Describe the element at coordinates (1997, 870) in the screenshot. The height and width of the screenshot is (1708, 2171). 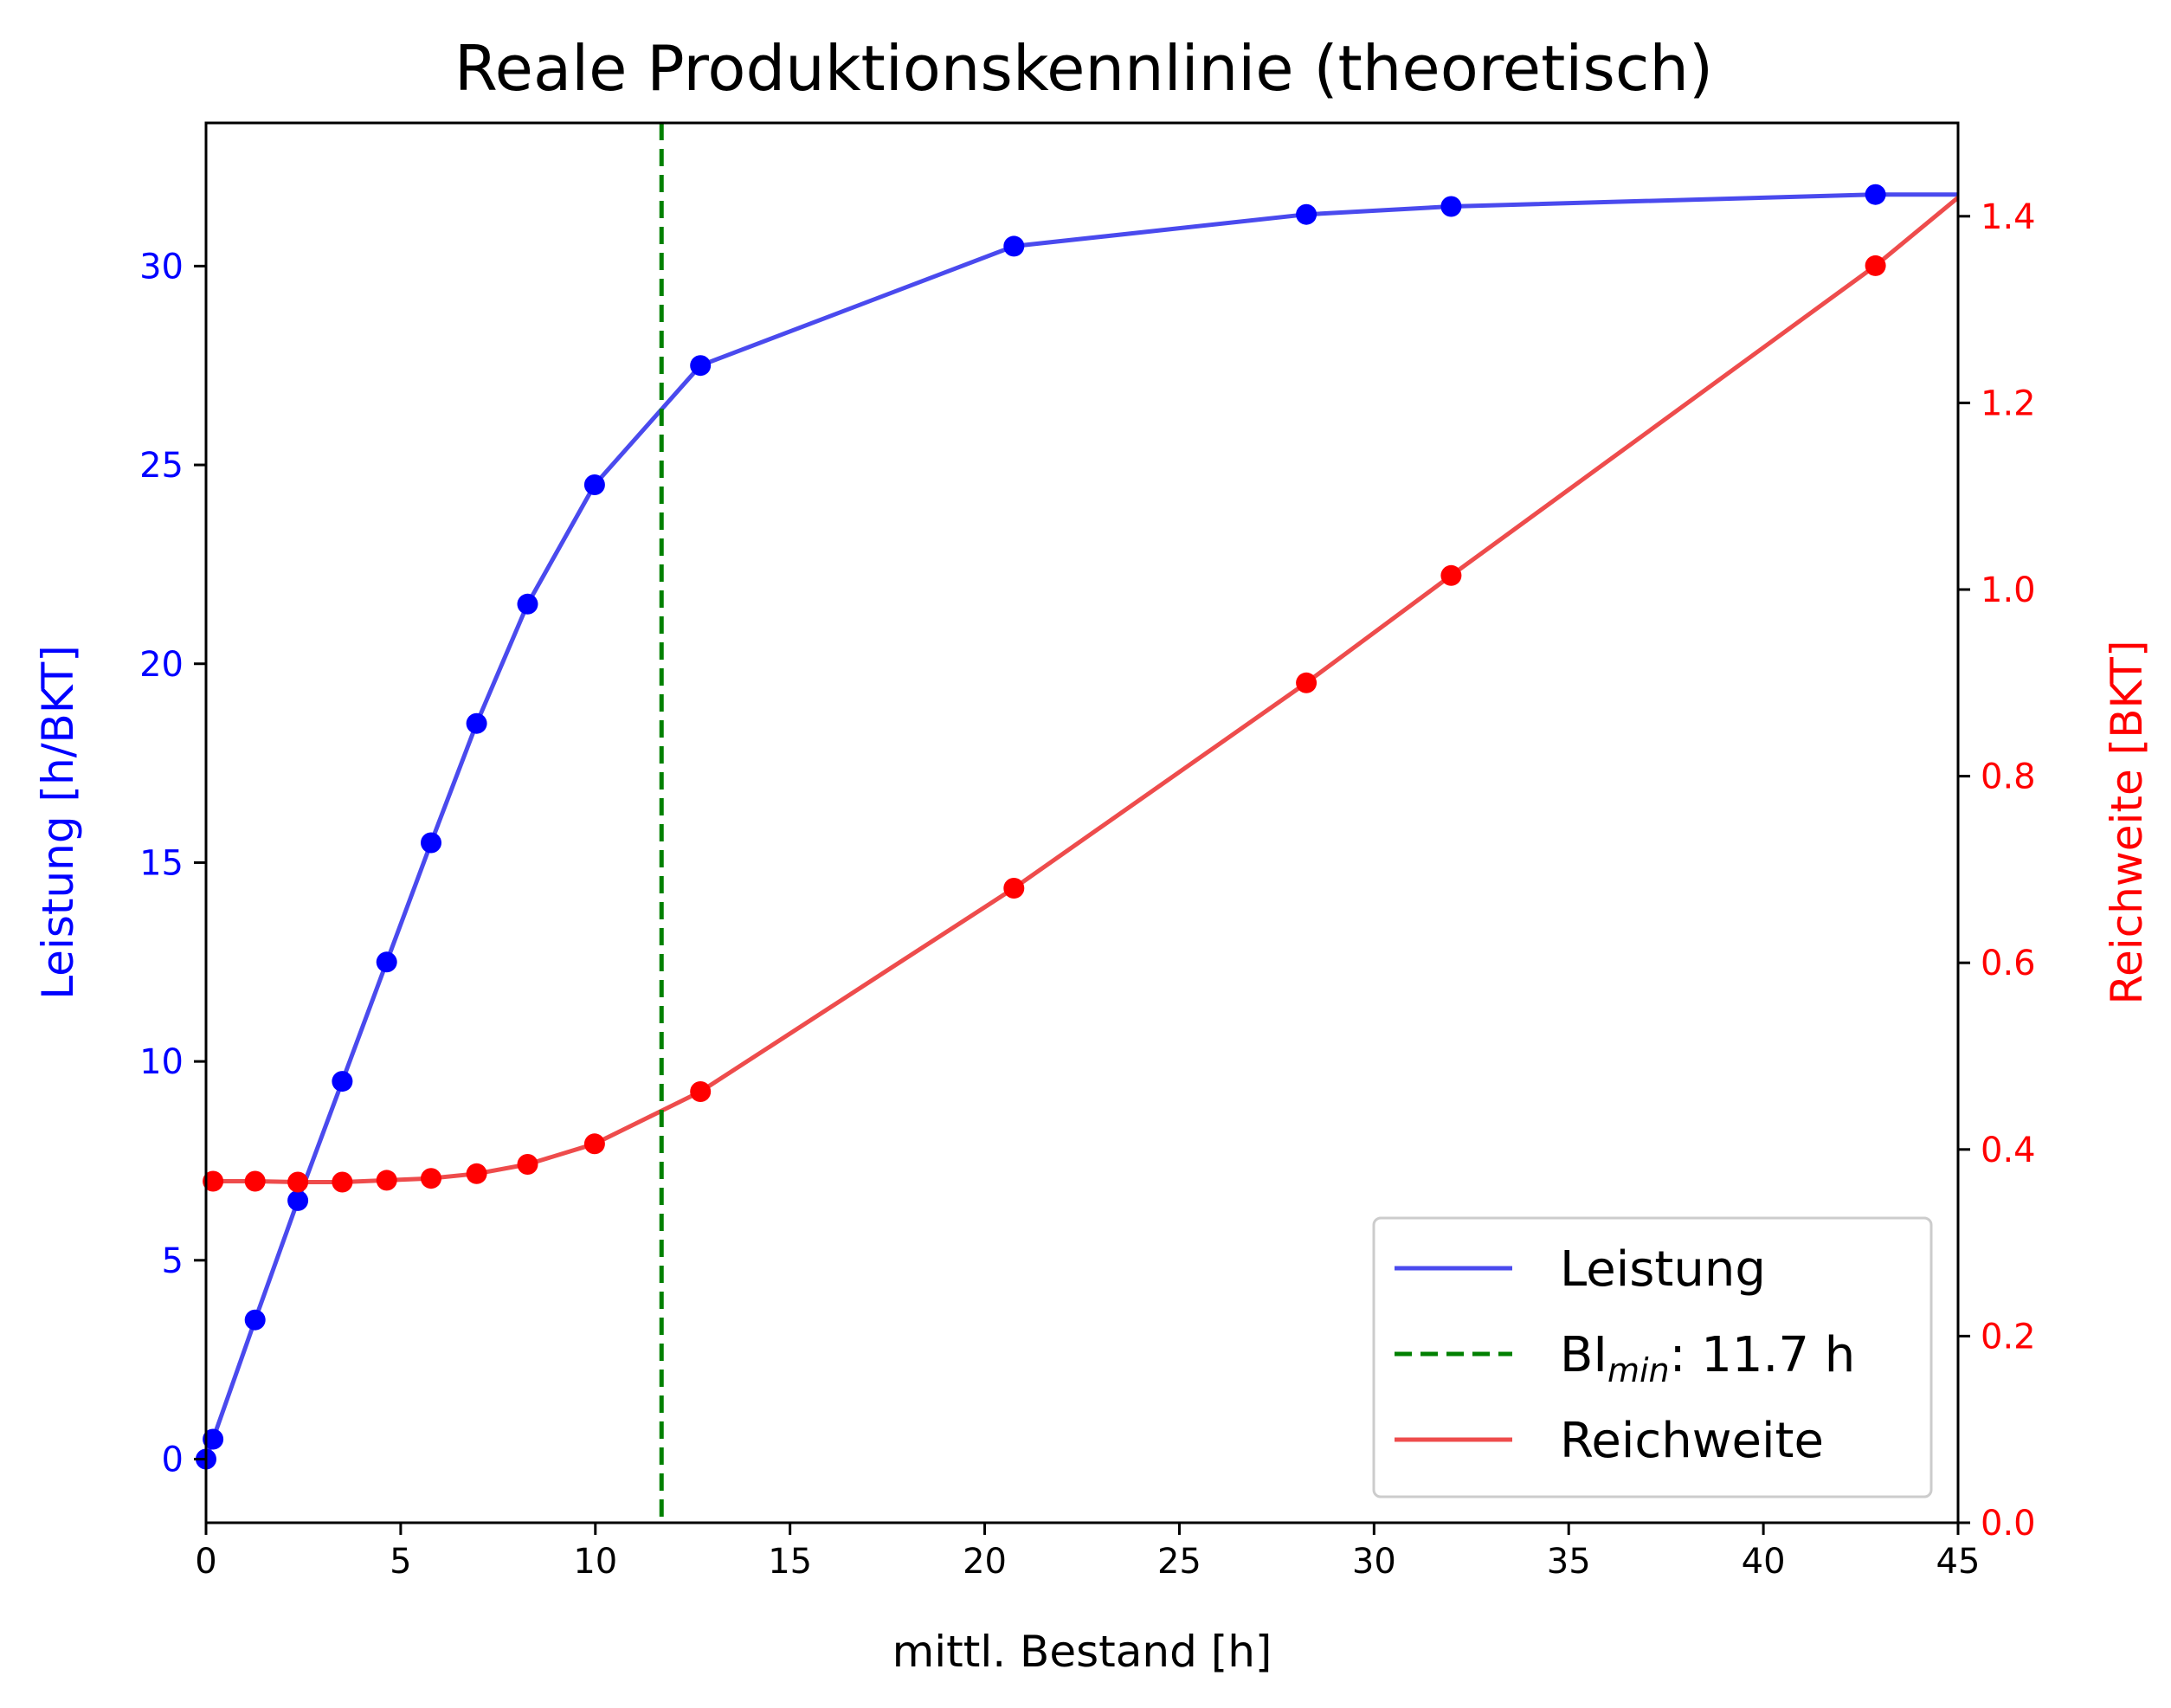
I see `right-y-axis-ticks: 0.0 0.2 0.4 0.6 0.8 1.0 1.2 1.4` at that location.